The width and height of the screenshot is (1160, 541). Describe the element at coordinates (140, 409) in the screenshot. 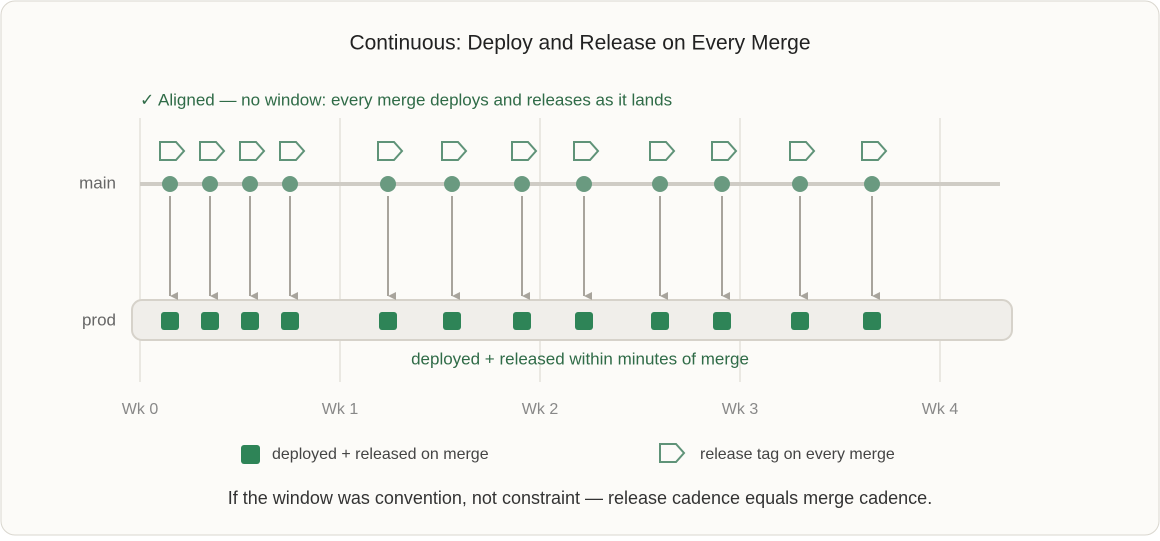

I see `x-tick-label: Wk 0` at that location.